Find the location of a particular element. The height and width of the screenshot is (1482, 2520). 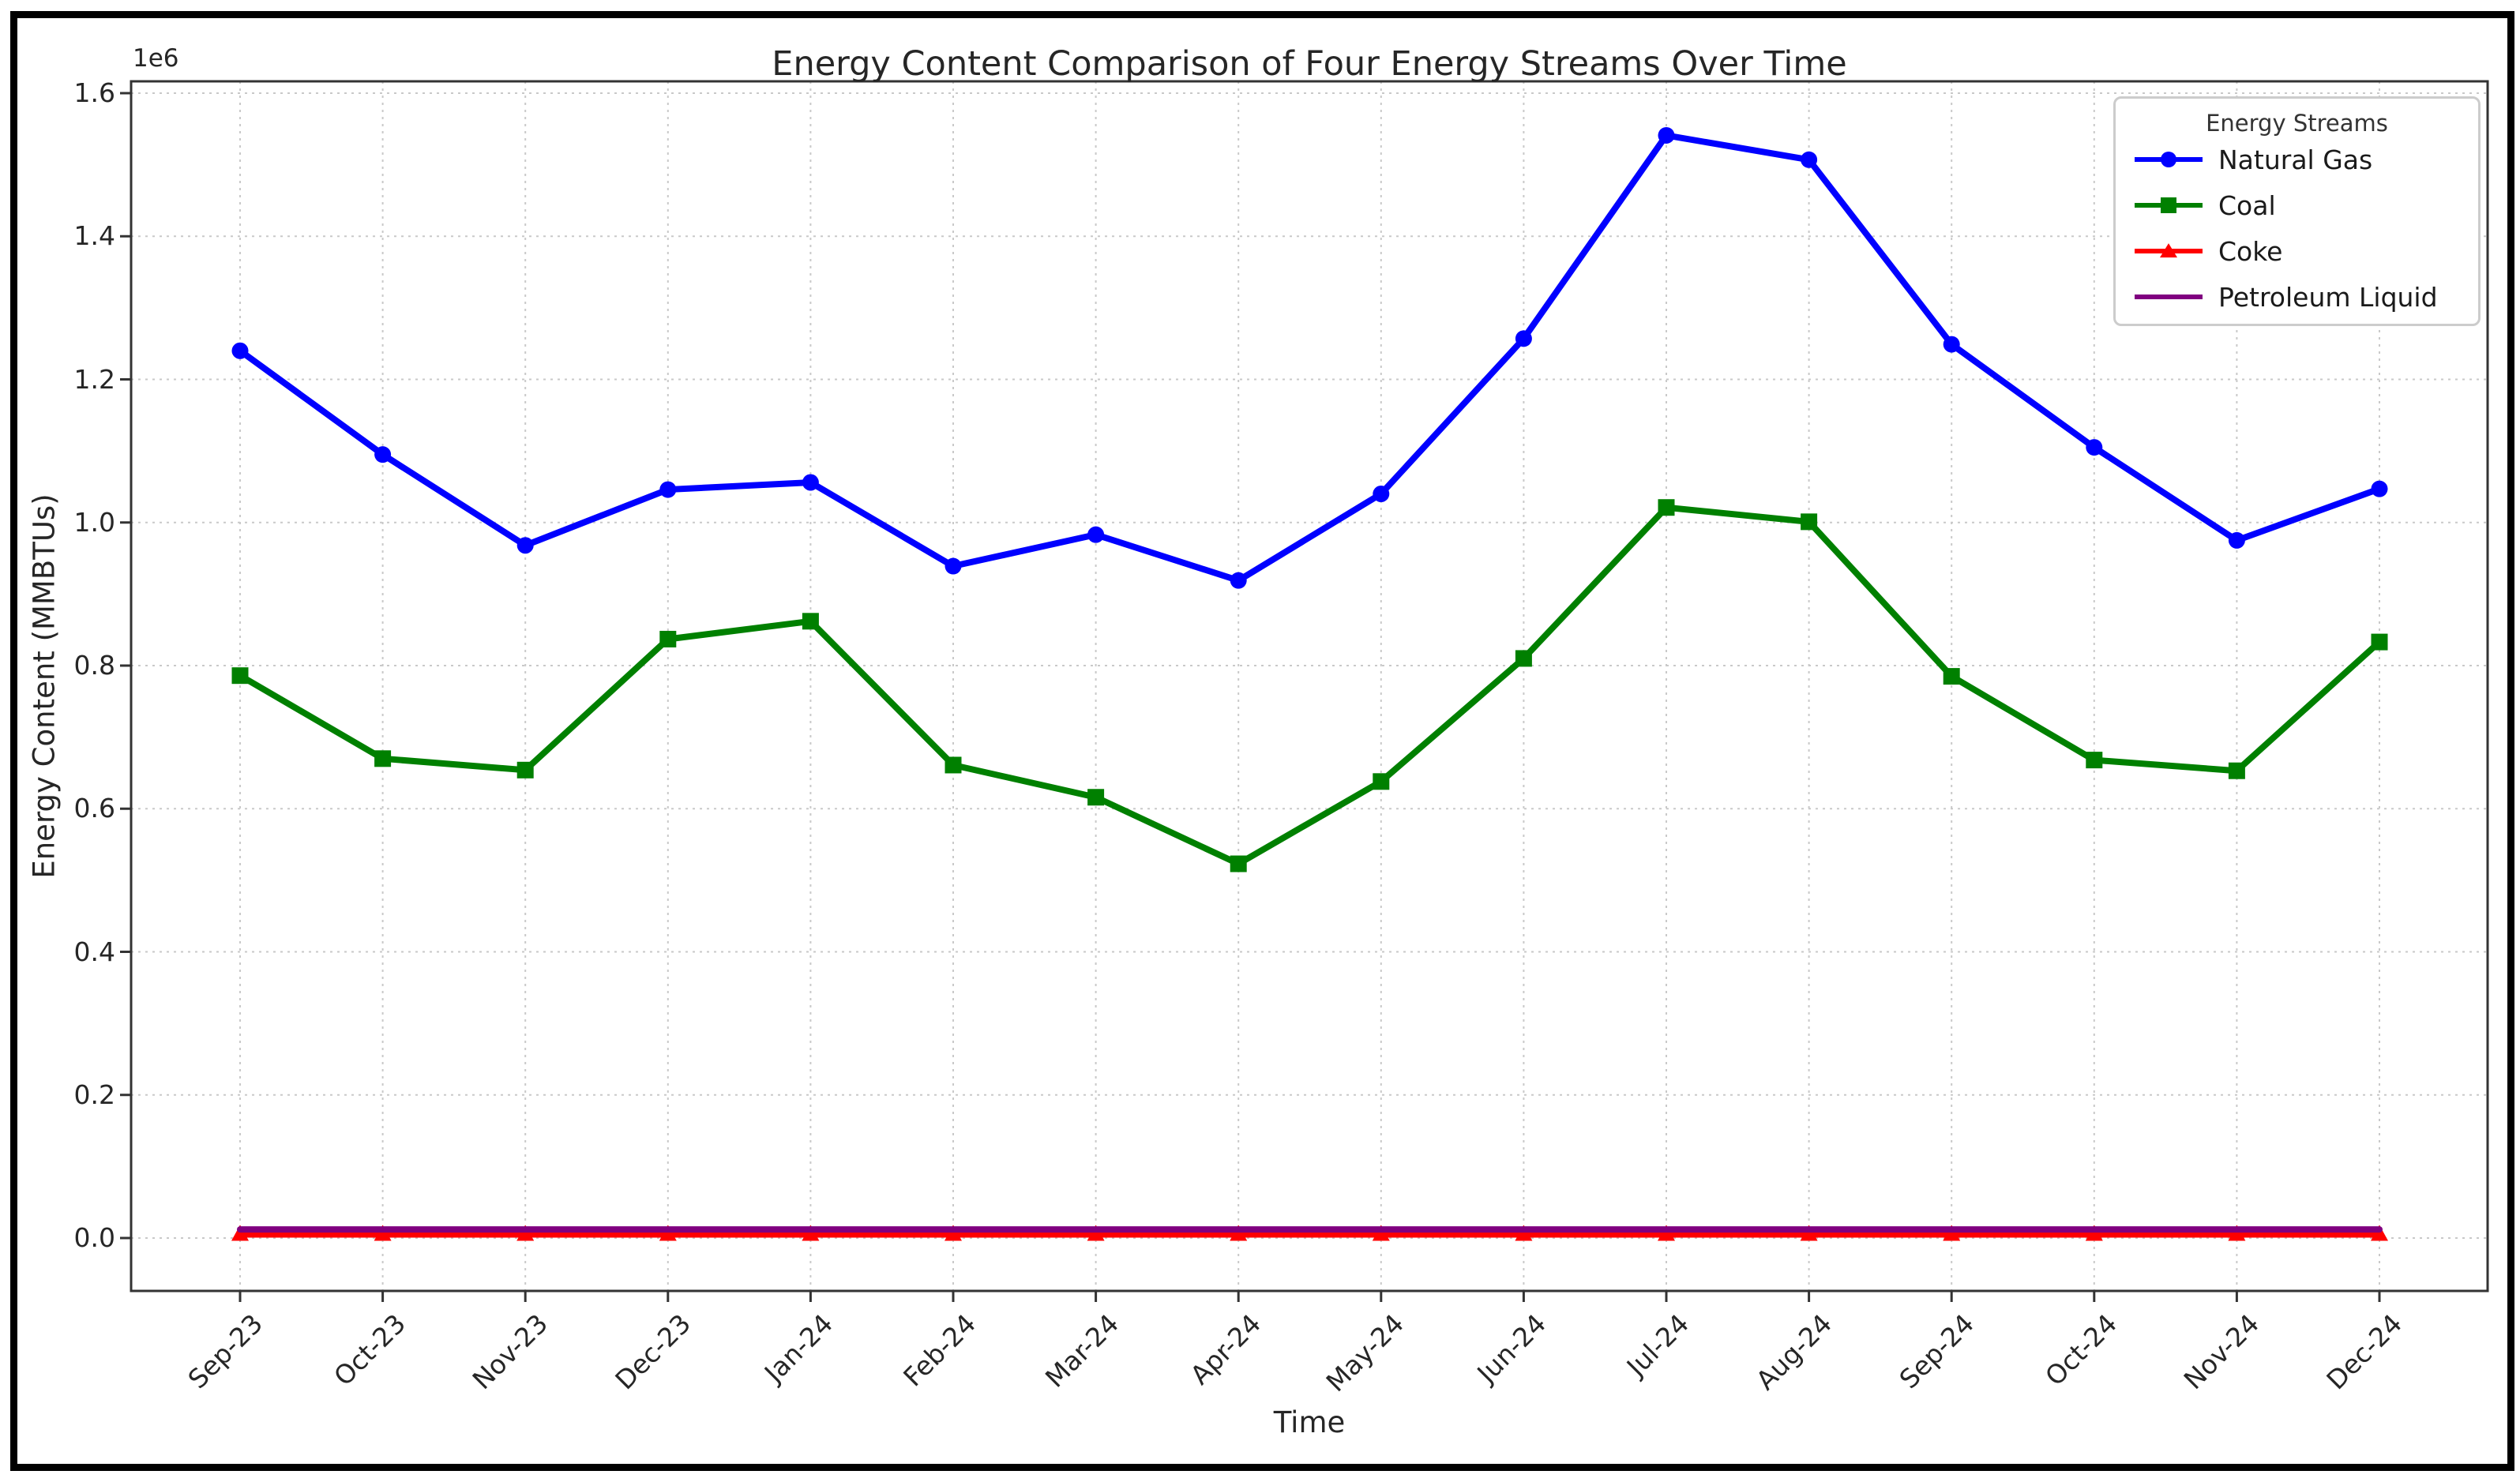

legend-swatch-coke-icon is located at coordinates (2169, 251).